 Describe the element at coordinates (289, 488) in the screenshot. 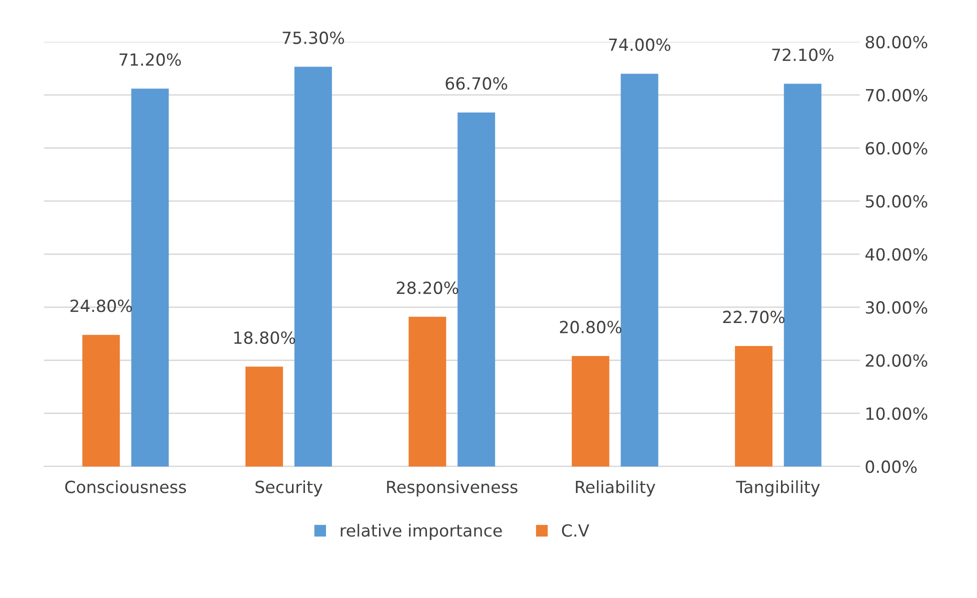

I see `x-tick-label: Security` at that location.